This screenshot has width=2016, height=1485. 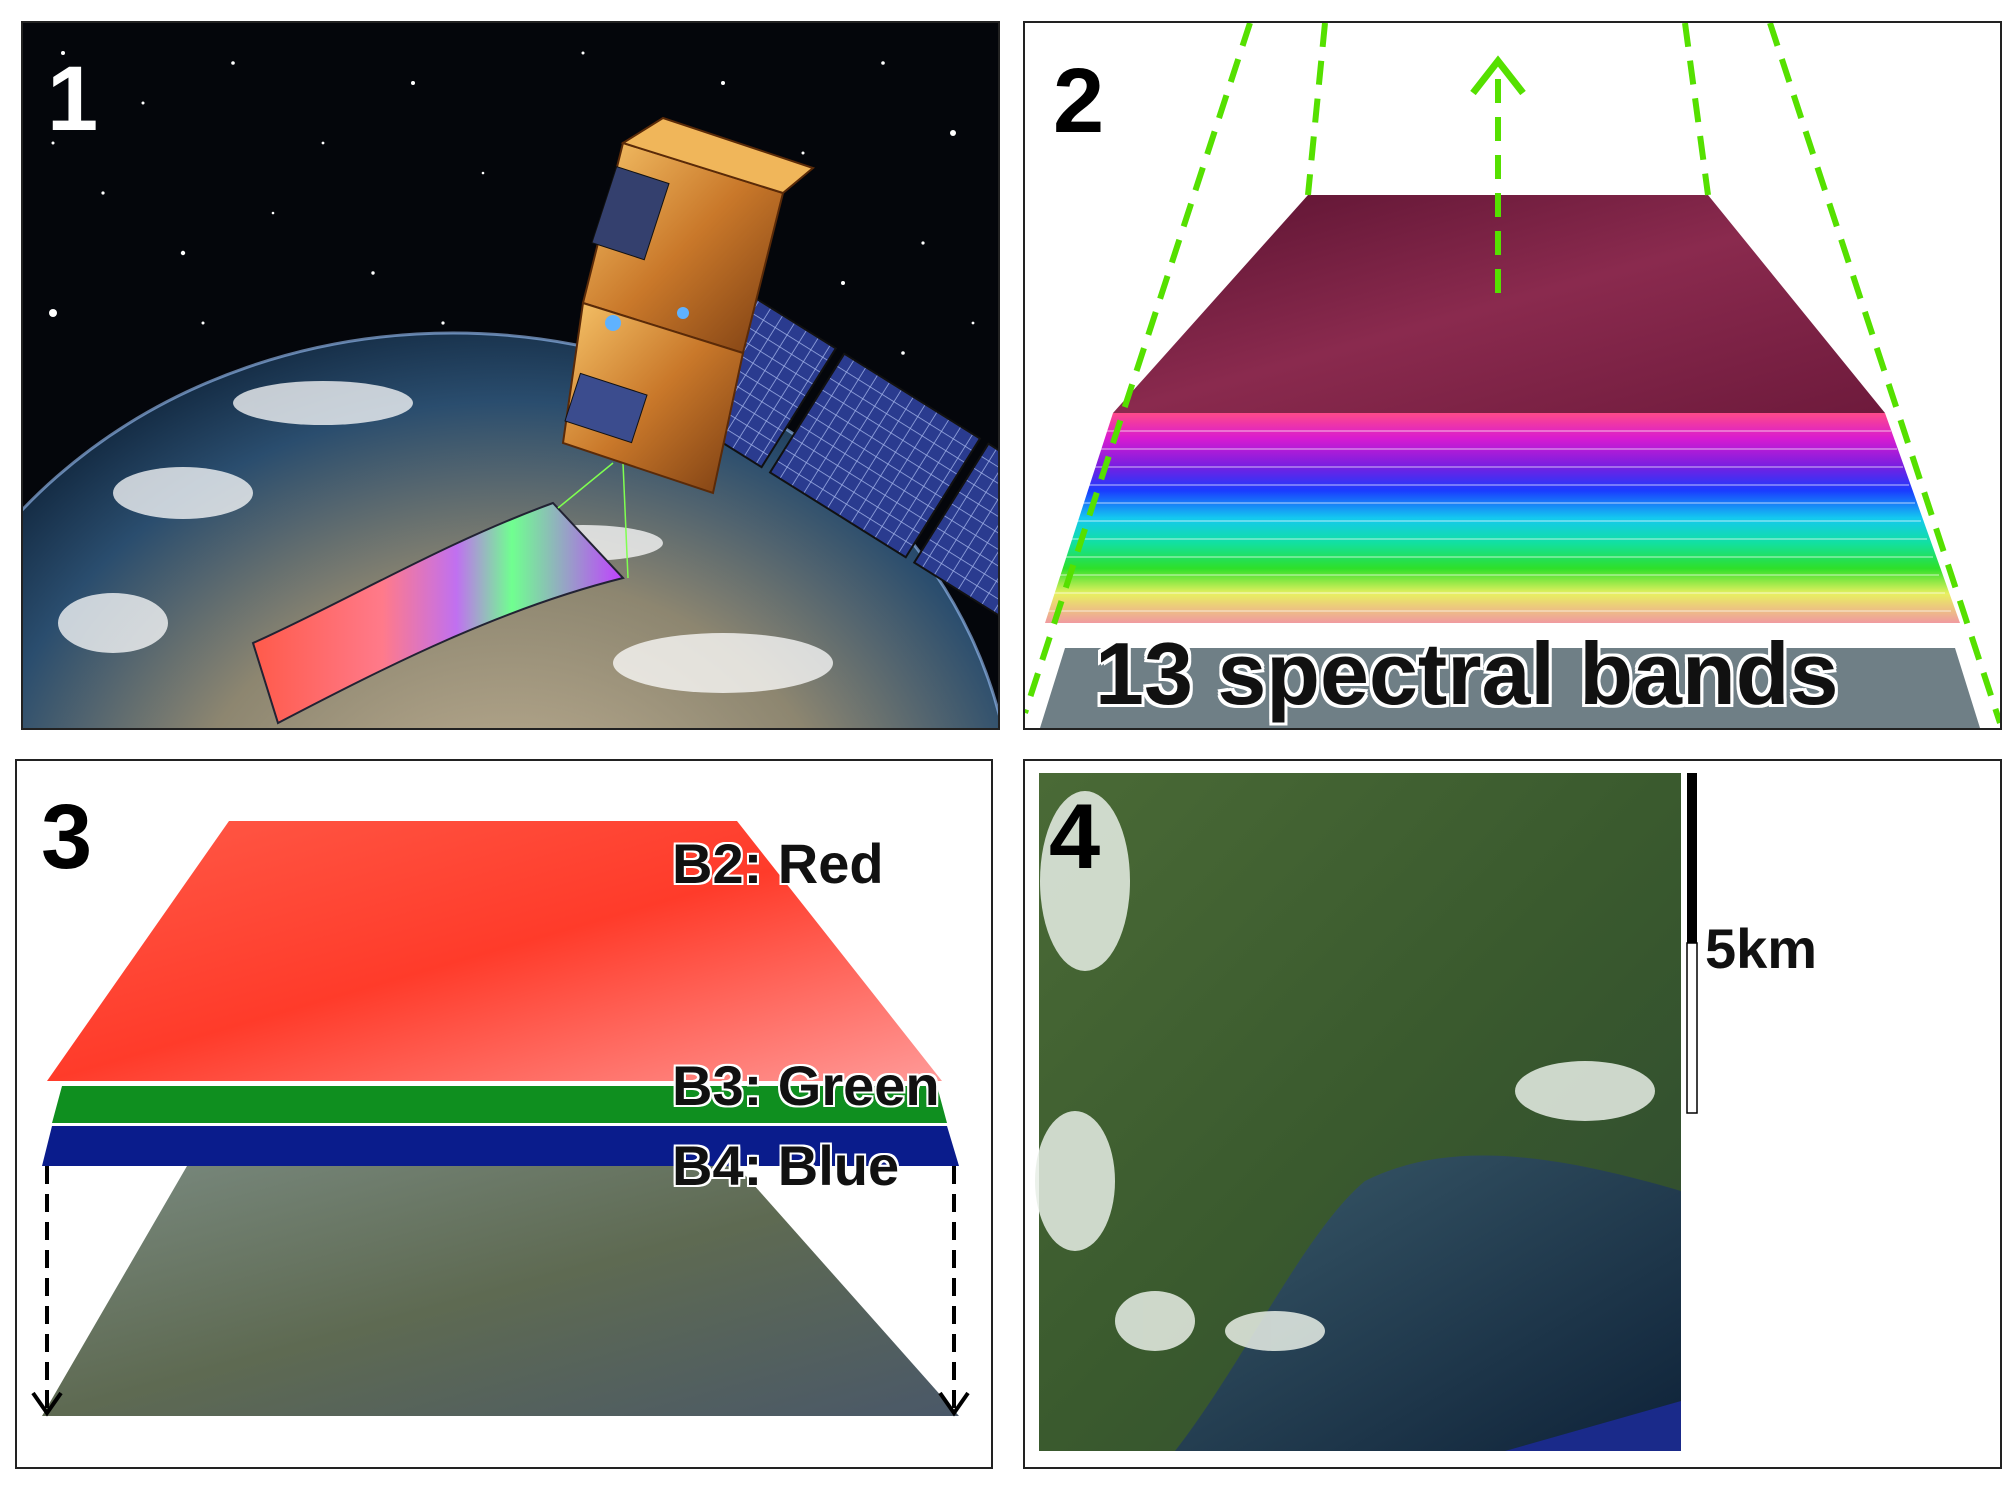 What do you see at coordinates (786, 1165) in the screenshot?
I see `band-label-blue: B4: Blue` at bounding box center [786, 1165].